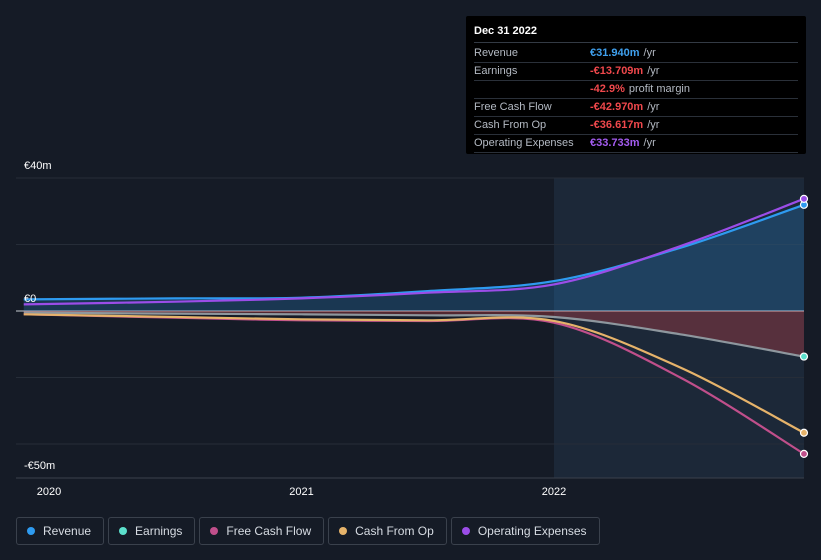 The image size is (821, 560). I want to click on tooltip-row-label: Free Cash Flow, so click(513, 107).